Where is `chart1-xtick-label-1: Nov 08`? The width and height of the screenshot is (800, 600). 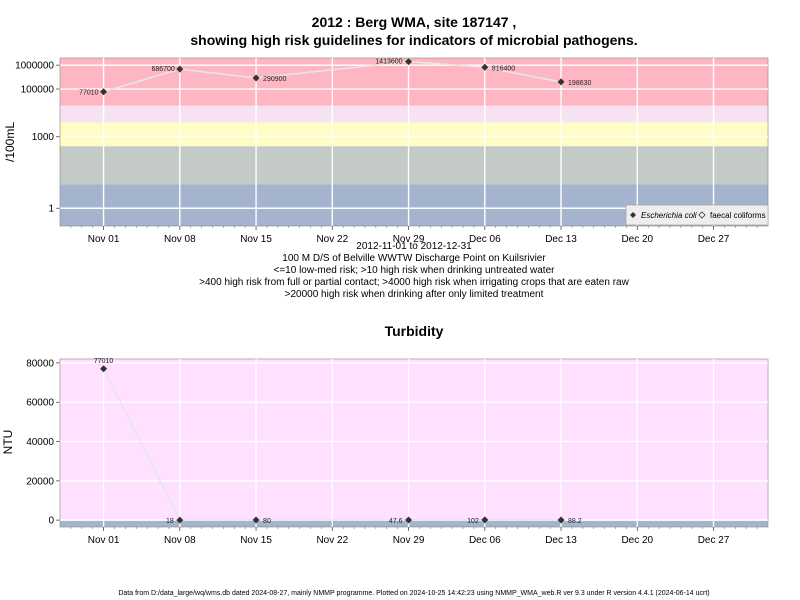
chart1-xtick-label-1: Nov 08 is located at coordinates (180, 239).